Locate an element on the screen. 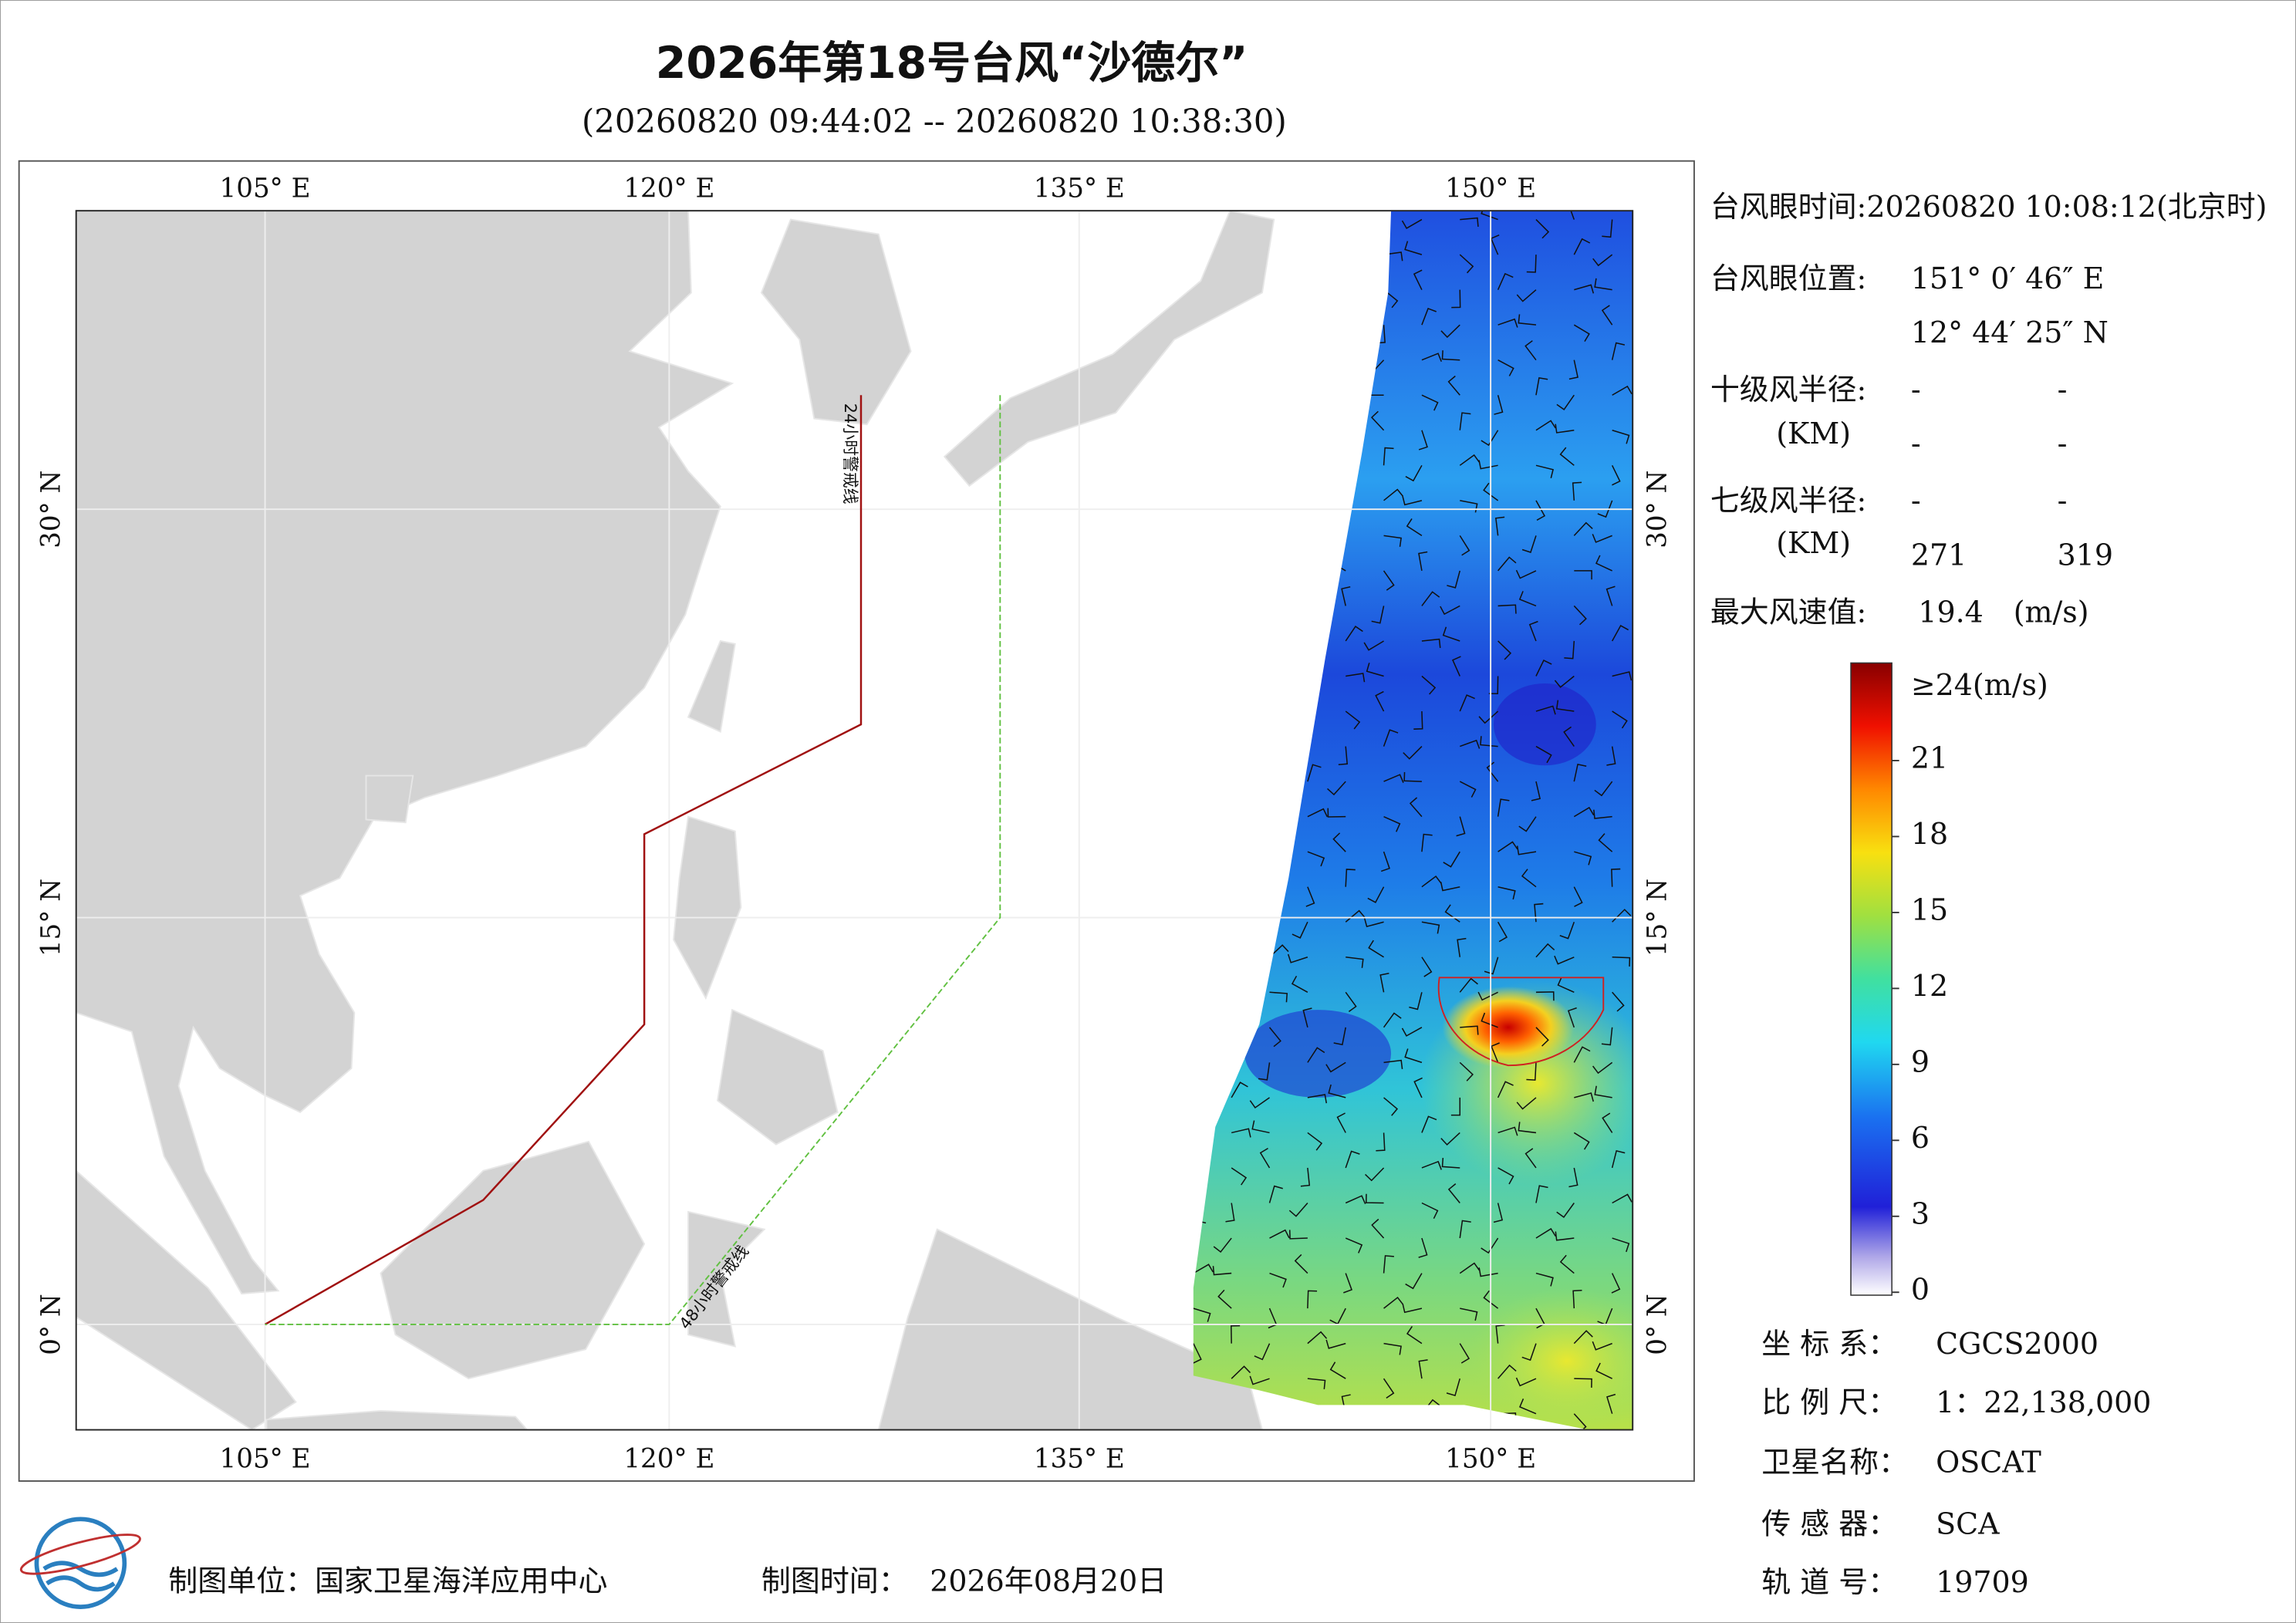 This screenshot has width=2296, height=1623. meta-value: CGCS2000 is located at coordinates (2017, 1344).